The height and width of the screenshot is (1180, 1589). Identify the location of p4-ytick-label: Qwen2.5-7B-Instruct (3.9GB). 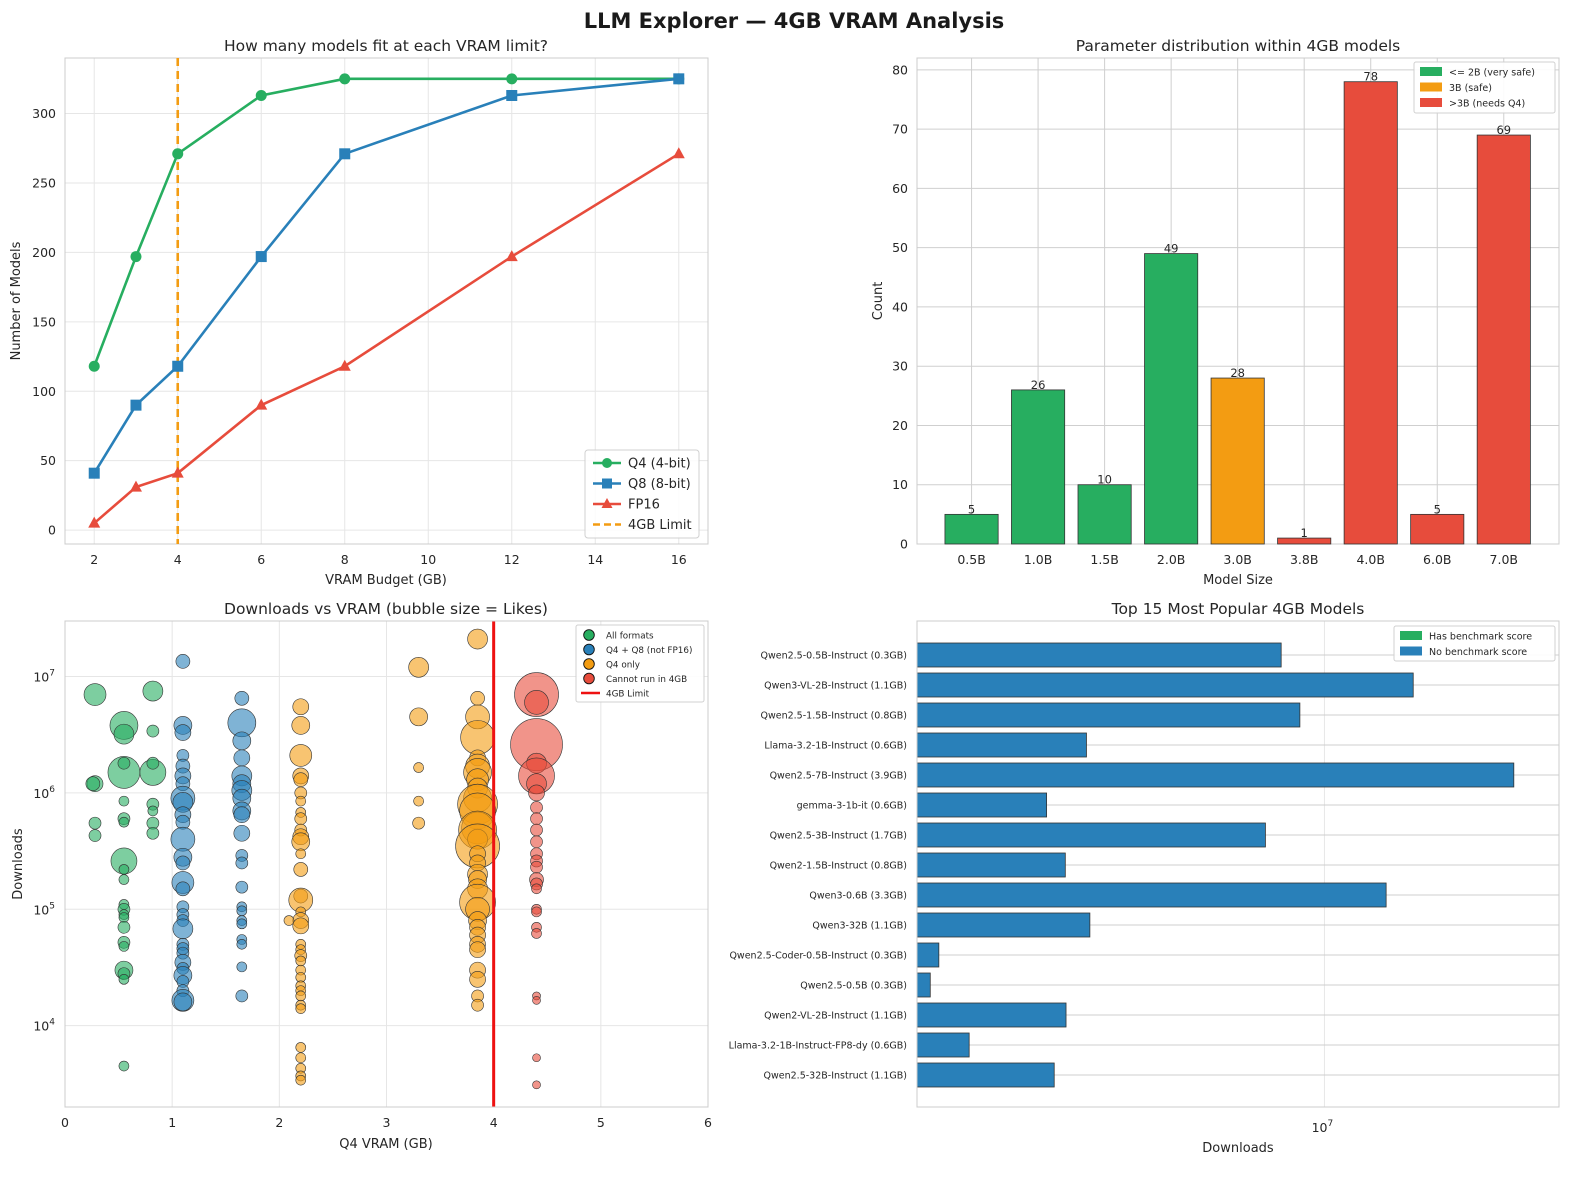
(838, 776).